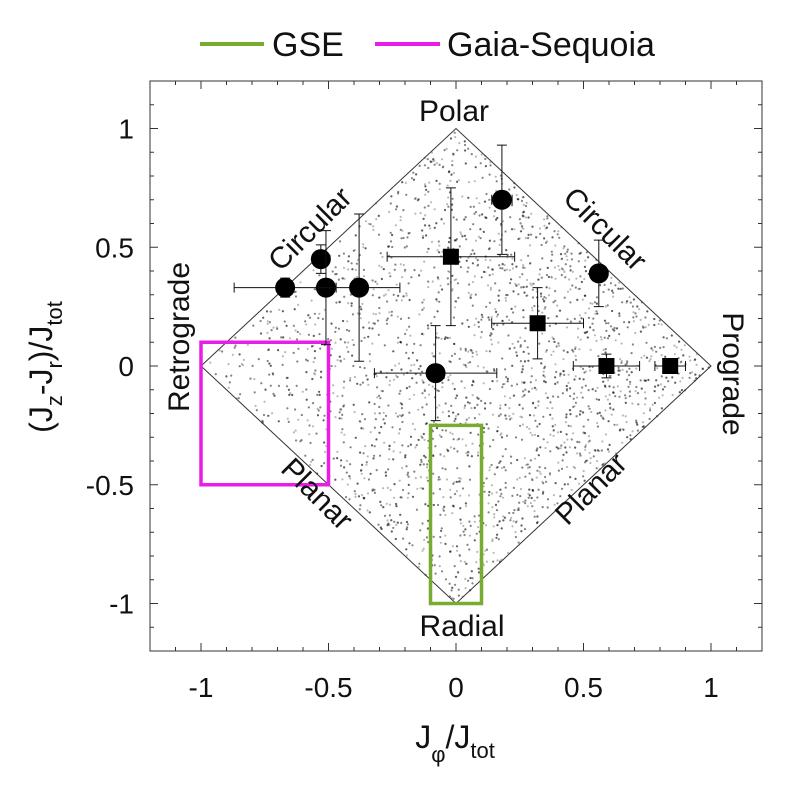 This screenshot has height=788, width=786. Describe the element at coordinates (454, 111) in the screenshot. I see `region-label-polar: Polar` at that location.